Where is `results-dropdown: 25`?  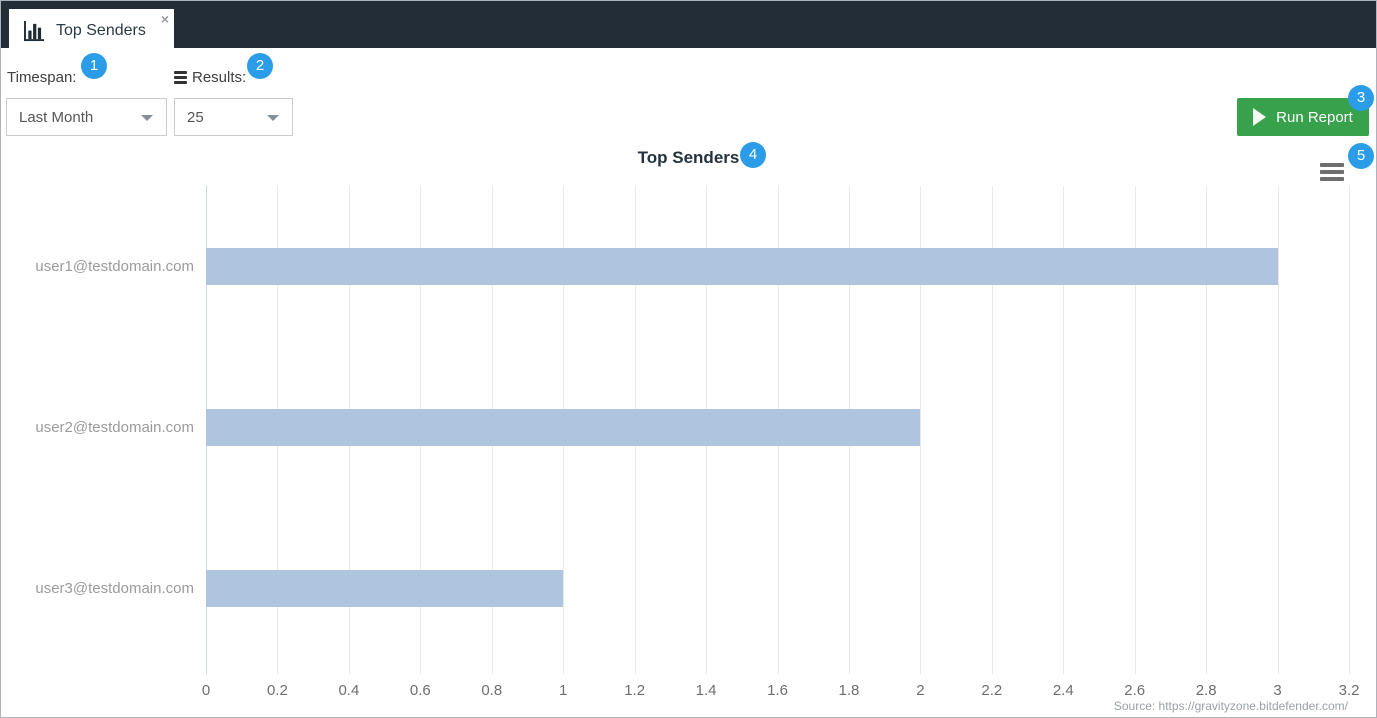
results-dropdown: 25 is located at coordinates (233, 117).